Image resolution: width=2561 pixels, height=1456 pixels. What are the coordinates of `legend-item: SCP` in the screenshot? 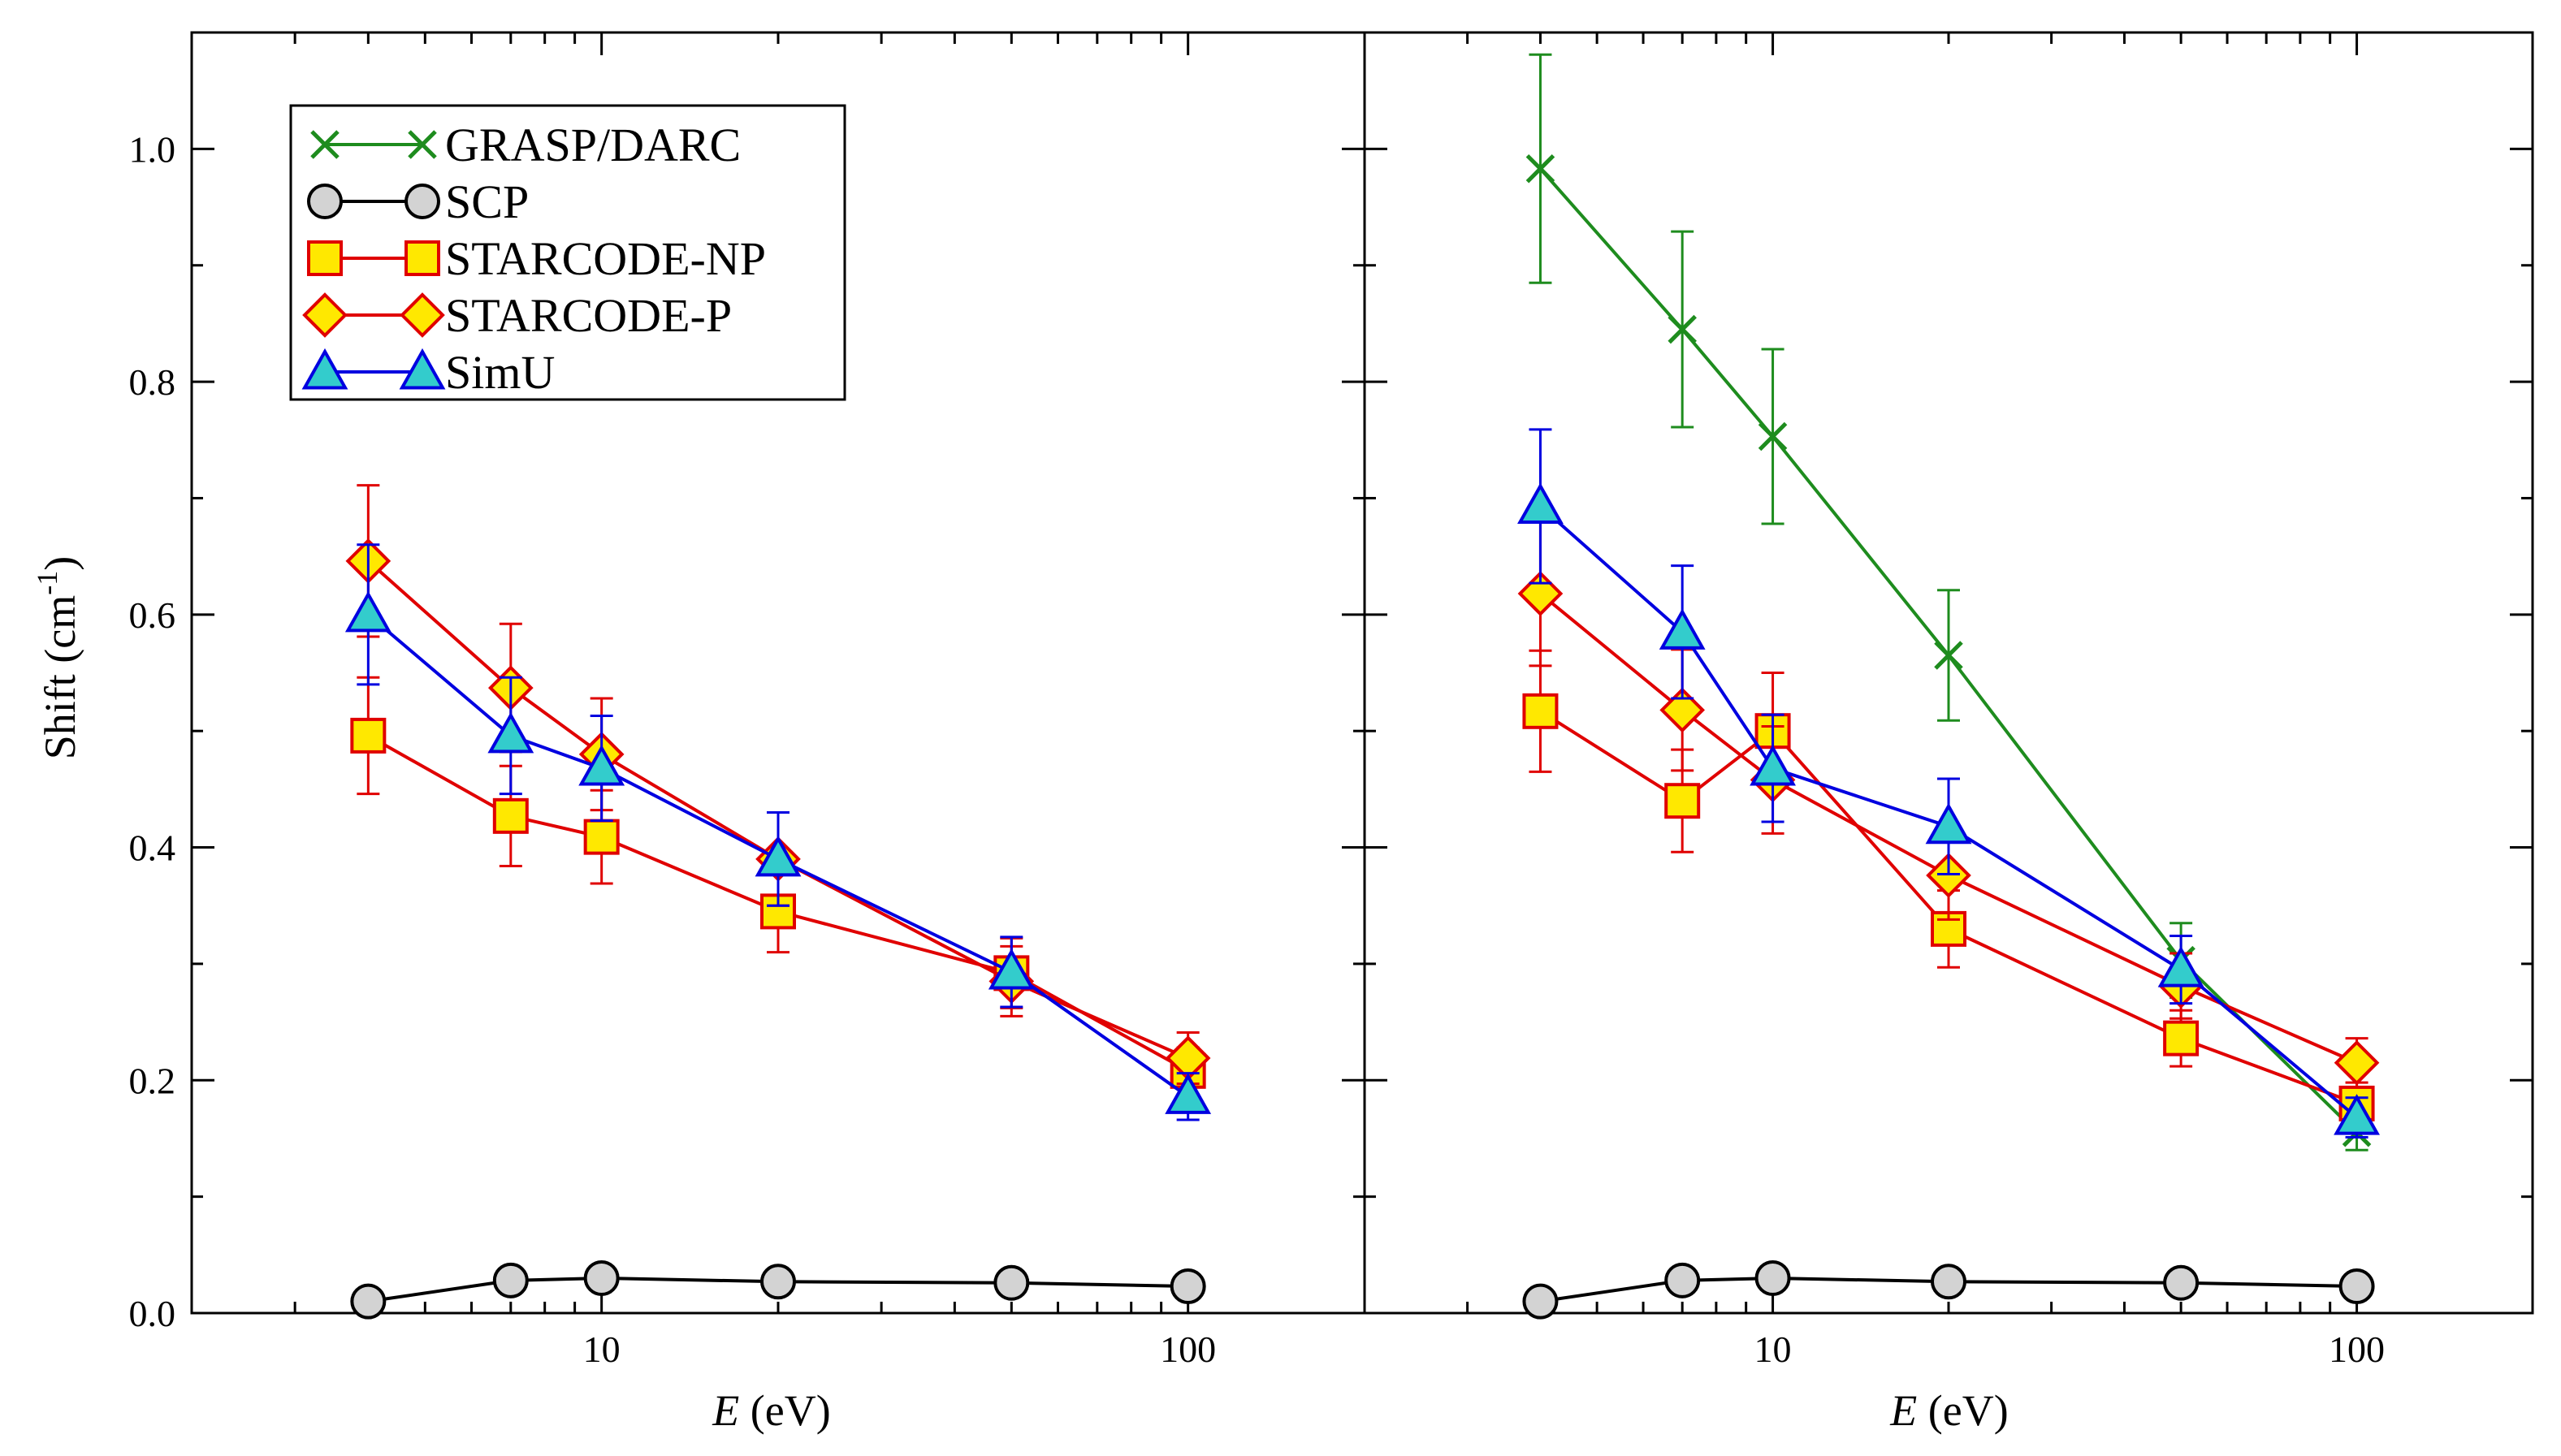 It's located at (418, 201).